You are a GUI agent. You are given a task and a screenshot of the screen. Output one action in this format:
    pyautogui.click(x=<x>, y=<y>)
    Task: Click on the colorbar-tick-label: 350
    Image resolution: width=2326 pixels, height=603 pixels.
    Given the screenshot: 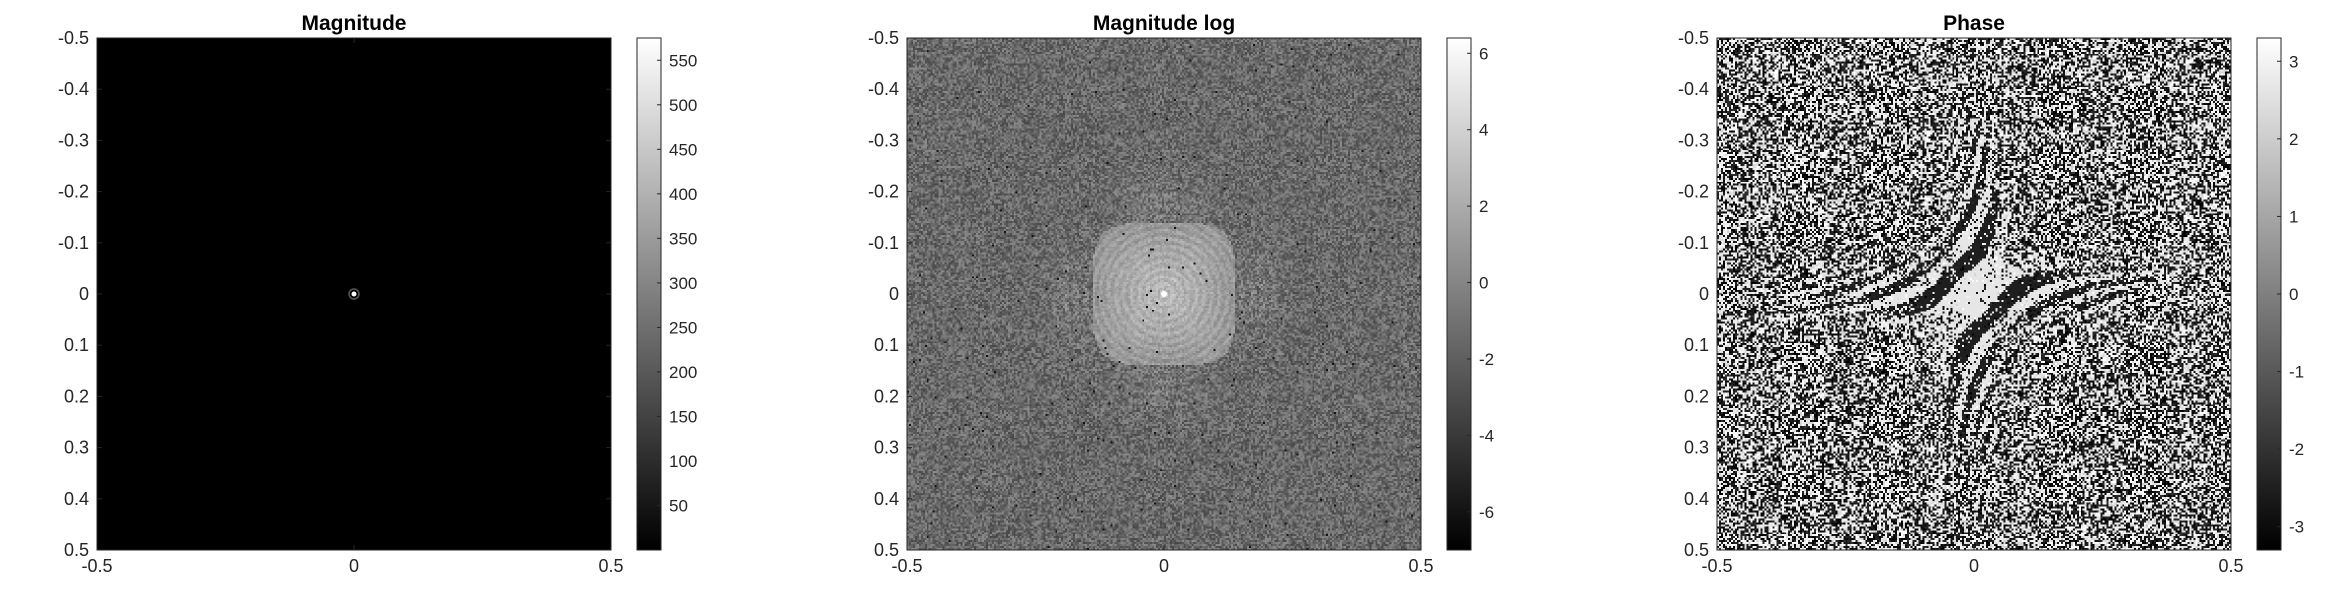 What is the action you would take?
    pyautogui.click(x=683, y=238)
    